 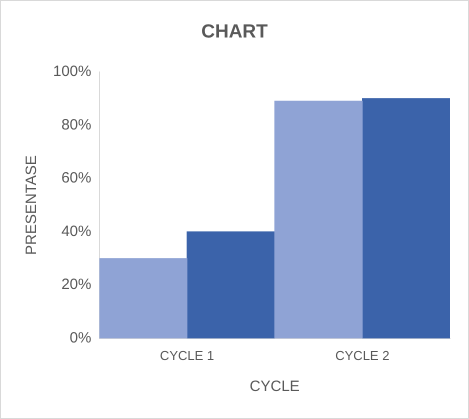 I want to click on x-axis-title: CYCLE, so click(x=275, y=387).